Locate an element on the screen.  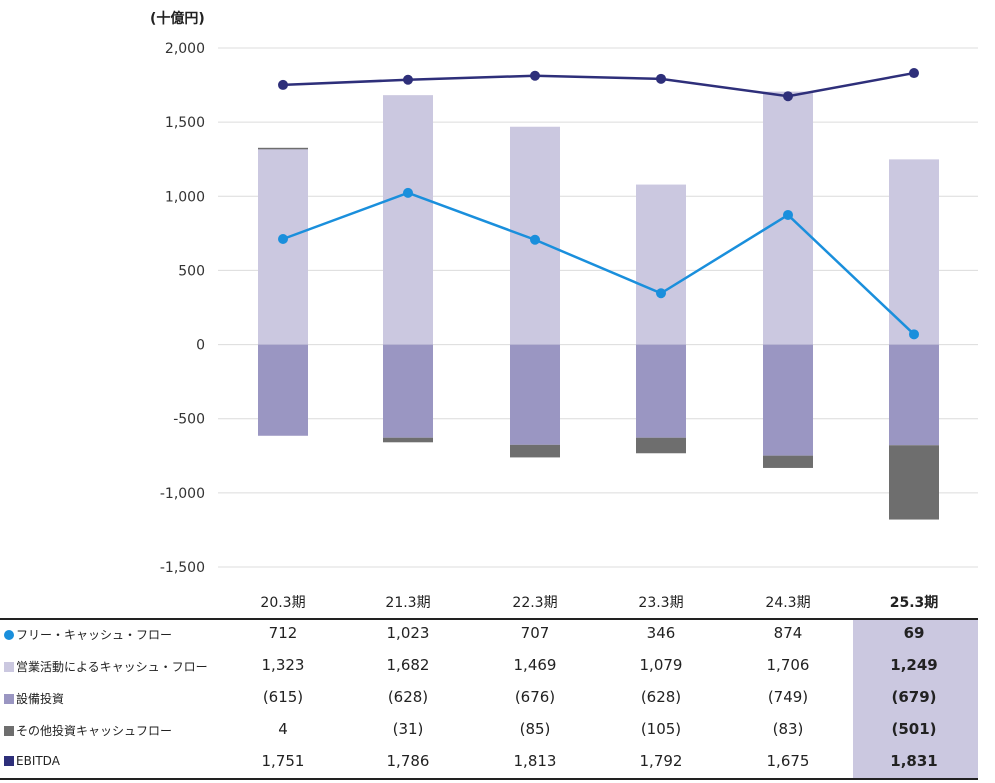
table-cell: 1,786 is located at coordinates (408, 761).